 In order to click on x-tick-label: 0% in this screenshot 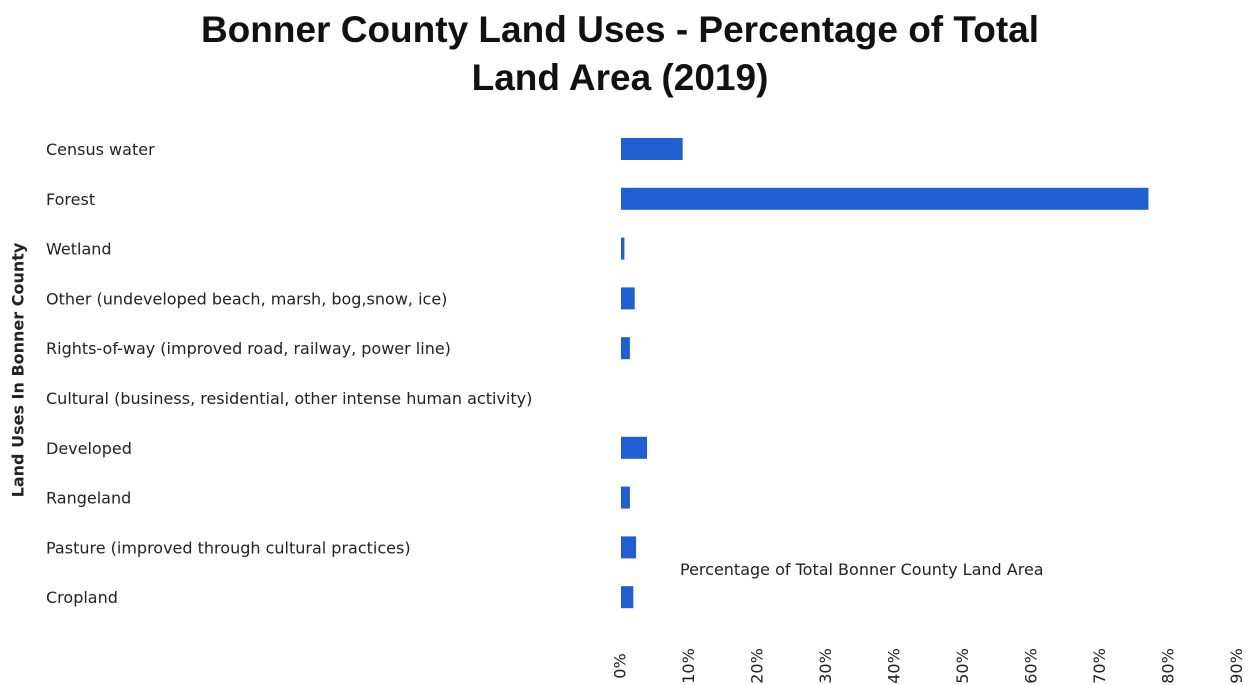, I will do `click(620, 665)`.